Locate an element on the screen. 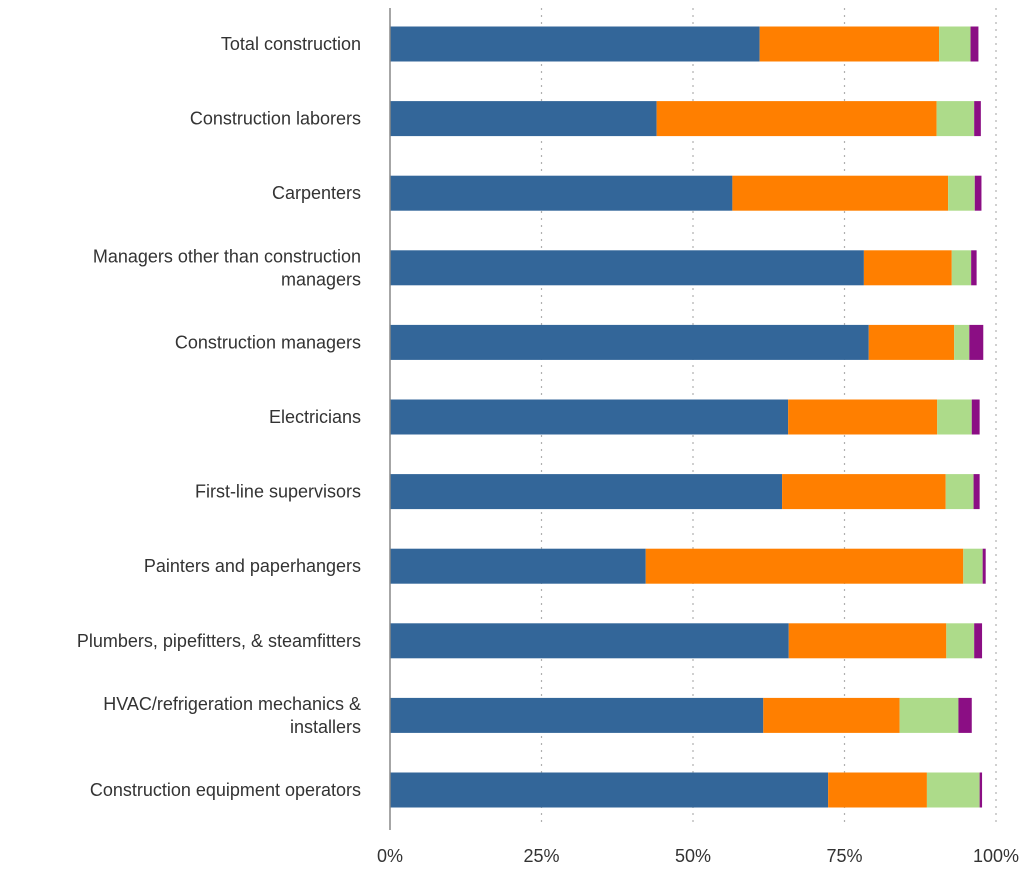 Image resolution: width=1025 pixels, height=874 pixels. x-tick-label: 75% is located at coordinates (844, 856).